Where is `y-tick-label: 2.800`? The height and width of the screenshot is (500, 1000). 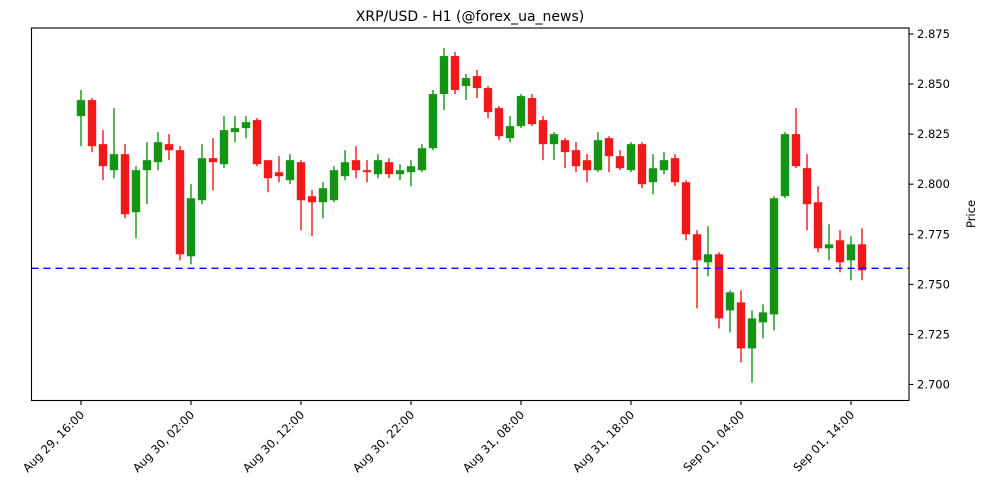
y-tick-label: 2.800 is located at coordinates (933, 184).